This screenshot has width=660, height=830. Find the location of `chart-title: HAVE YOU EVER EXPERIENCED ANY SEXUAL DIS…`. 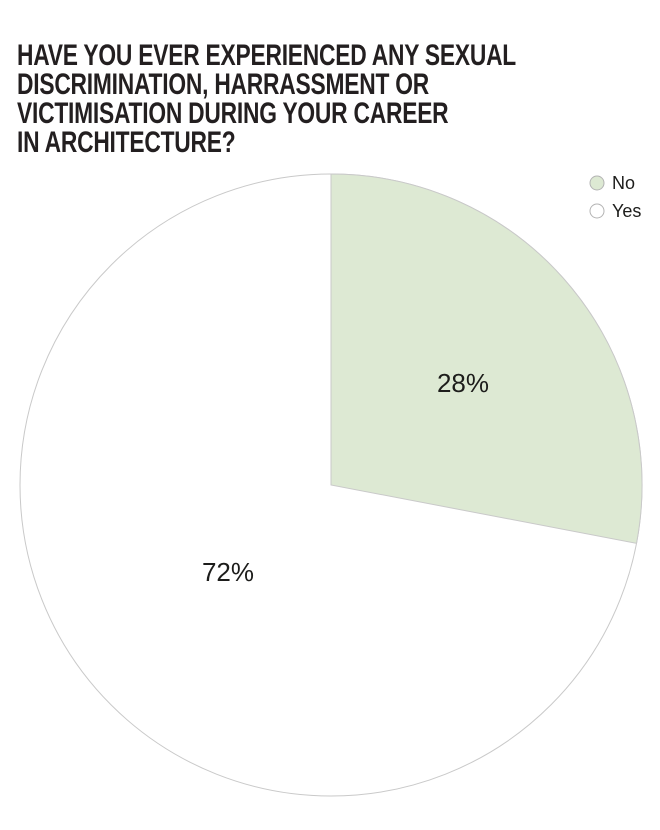

chart-title: HAVE YOU EVER EXPERIENCED ANY SEXUAL DIS… is located at coordinates (267, 99).